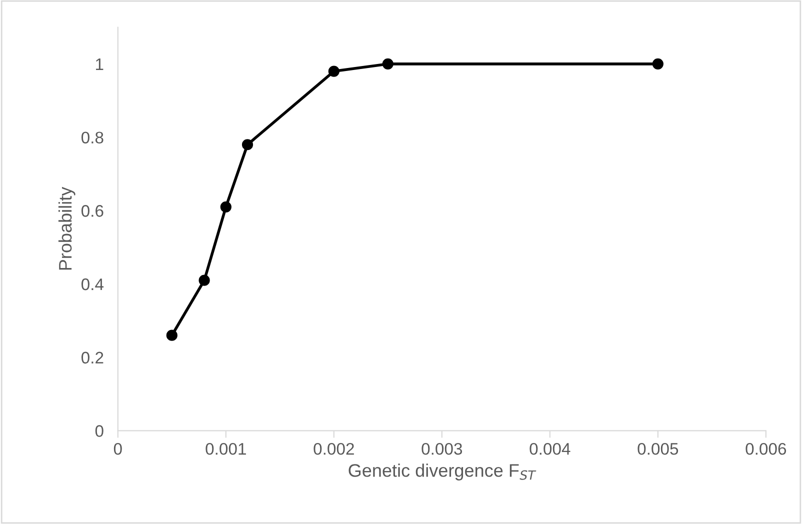  What do you see at coordinates (442, 472) in the screenshot?
I see `x-axis-title: Genetic divergence F$_{ST}$` at bounding box center [442, 472].